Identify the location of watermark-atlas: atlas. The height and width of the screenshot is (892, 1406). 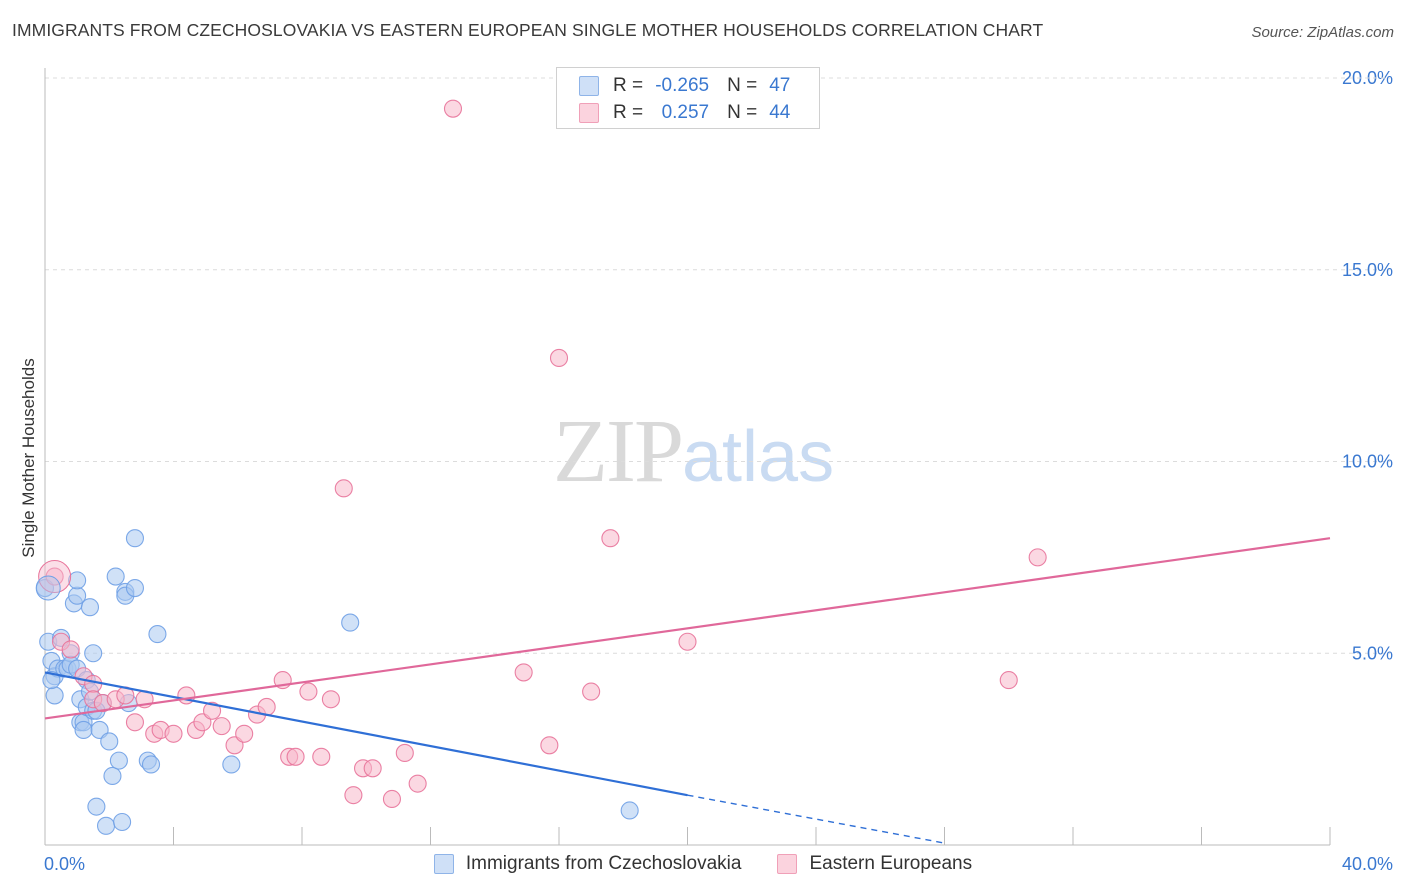
(758, 457).